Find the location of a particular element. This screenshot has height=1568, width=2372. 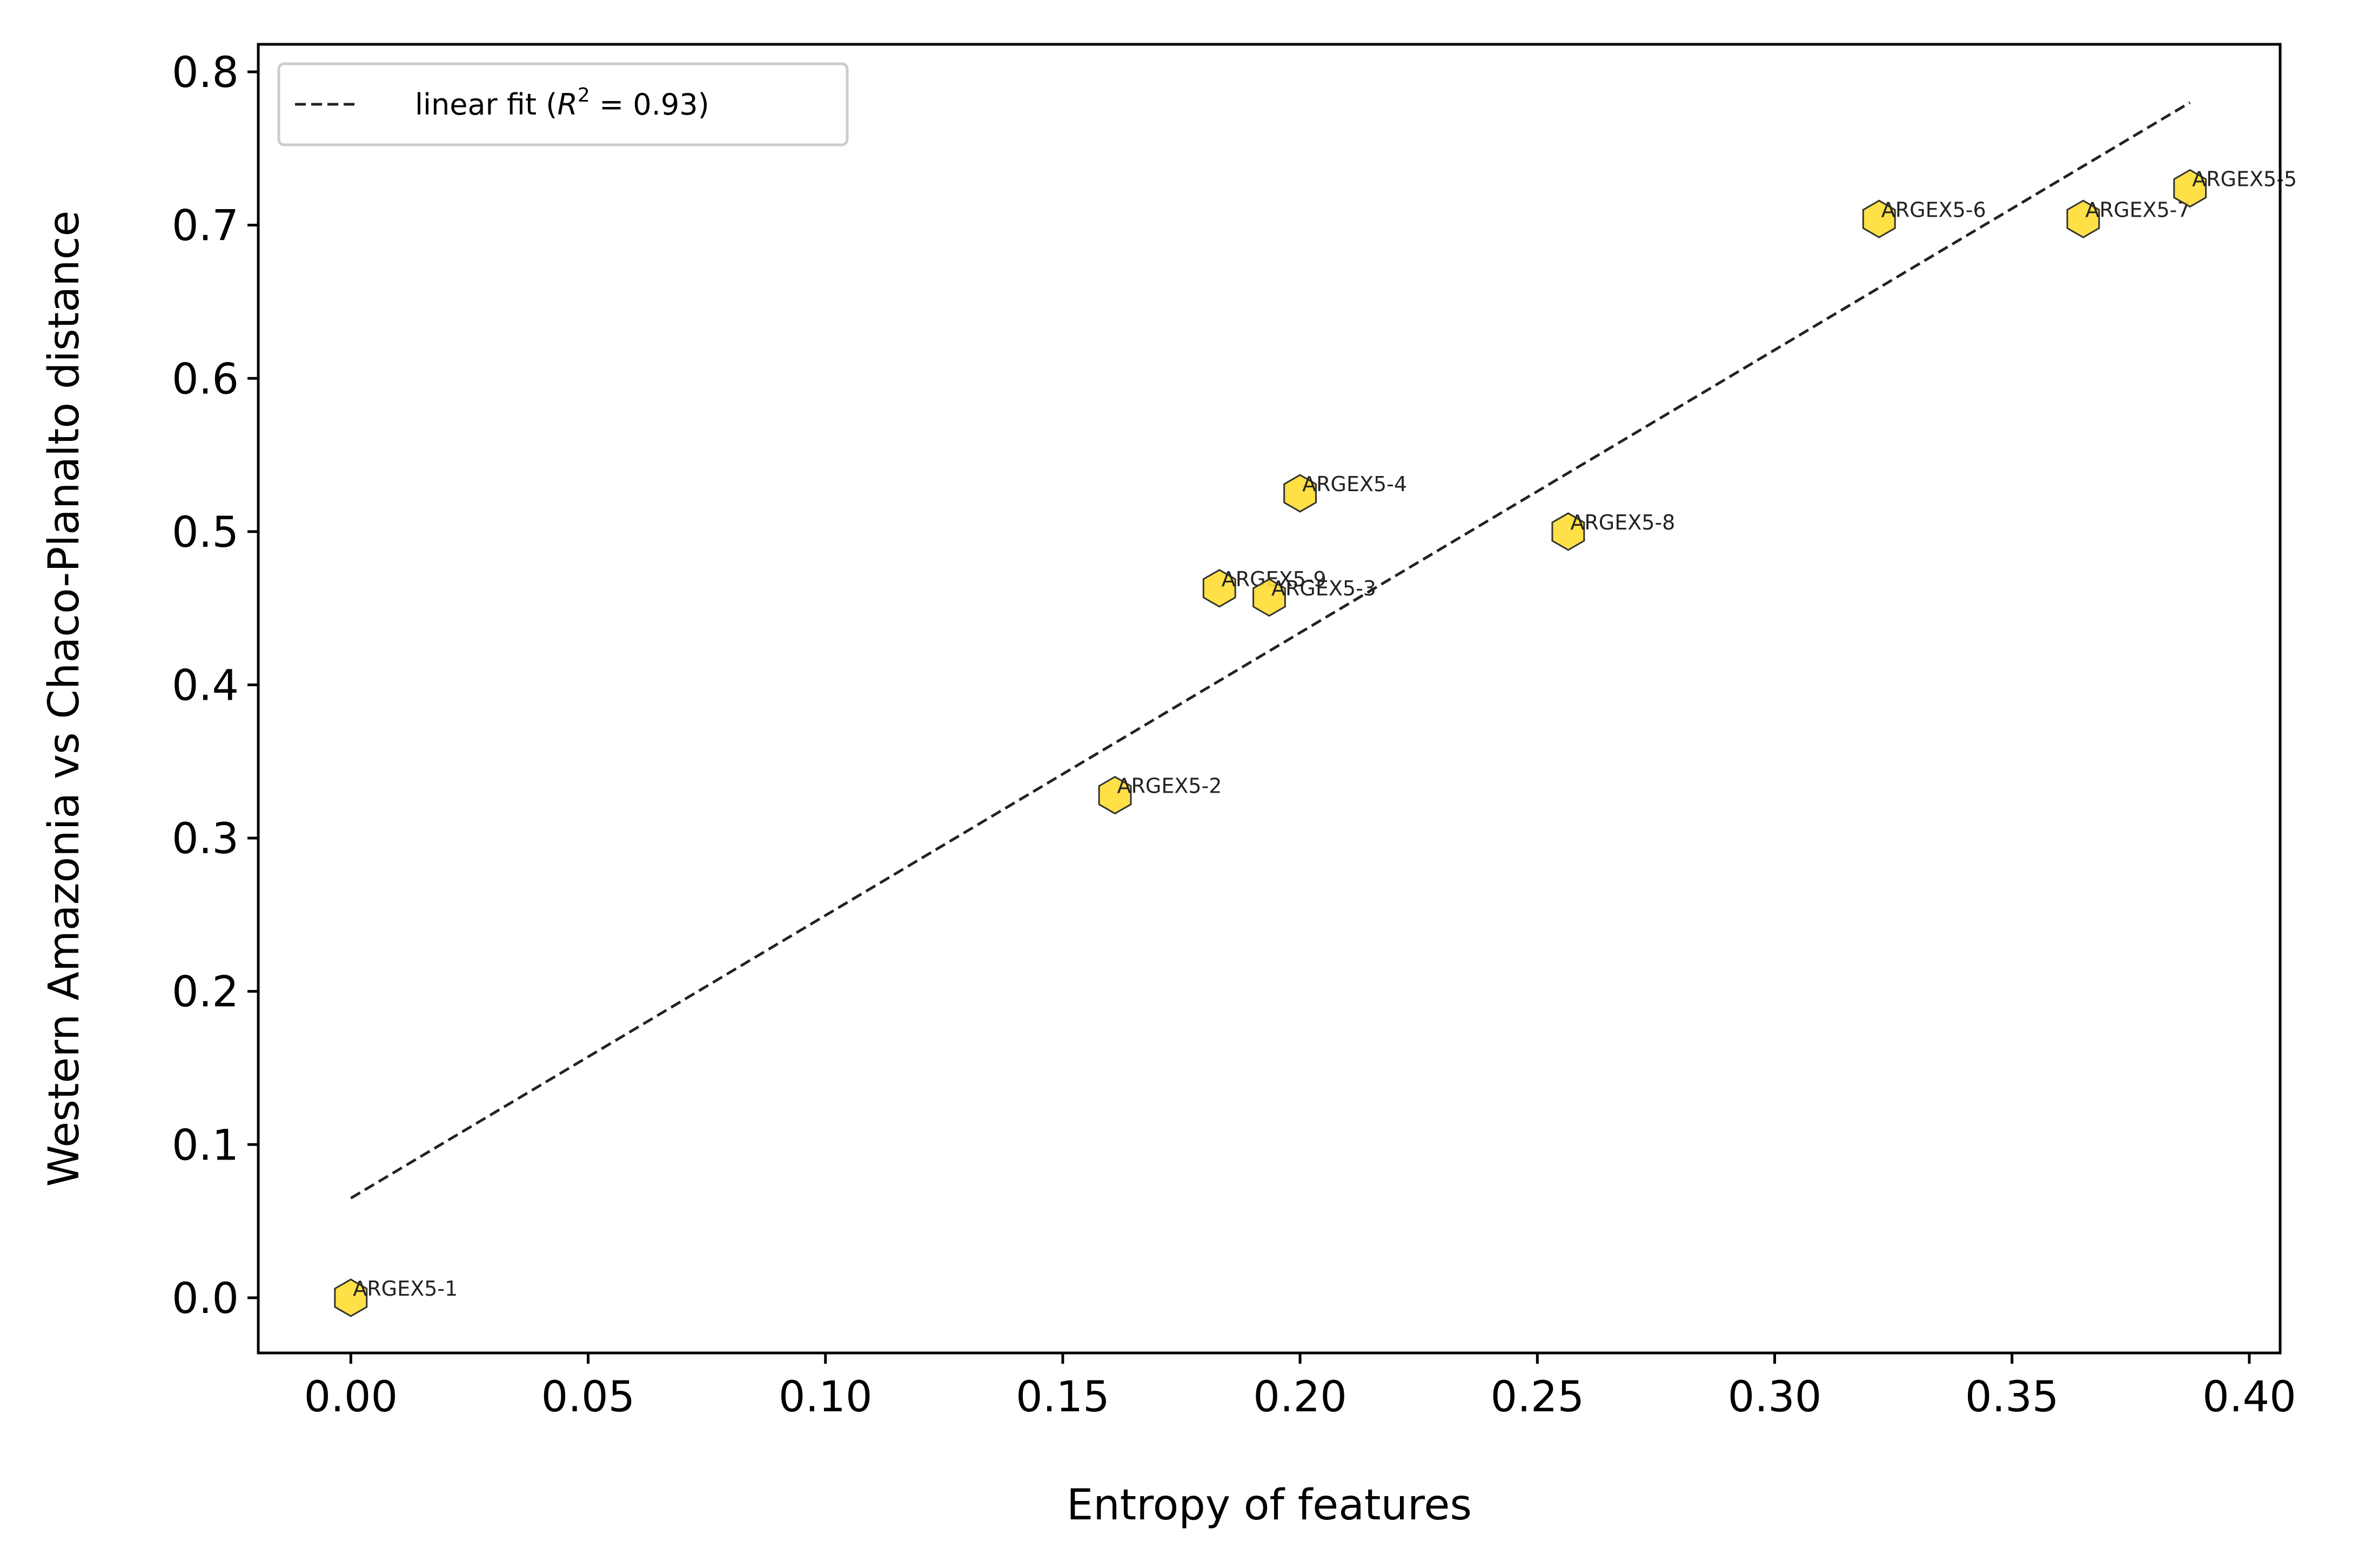

x-tick-label: 0.35 is located at coordinates (2012, 1397).